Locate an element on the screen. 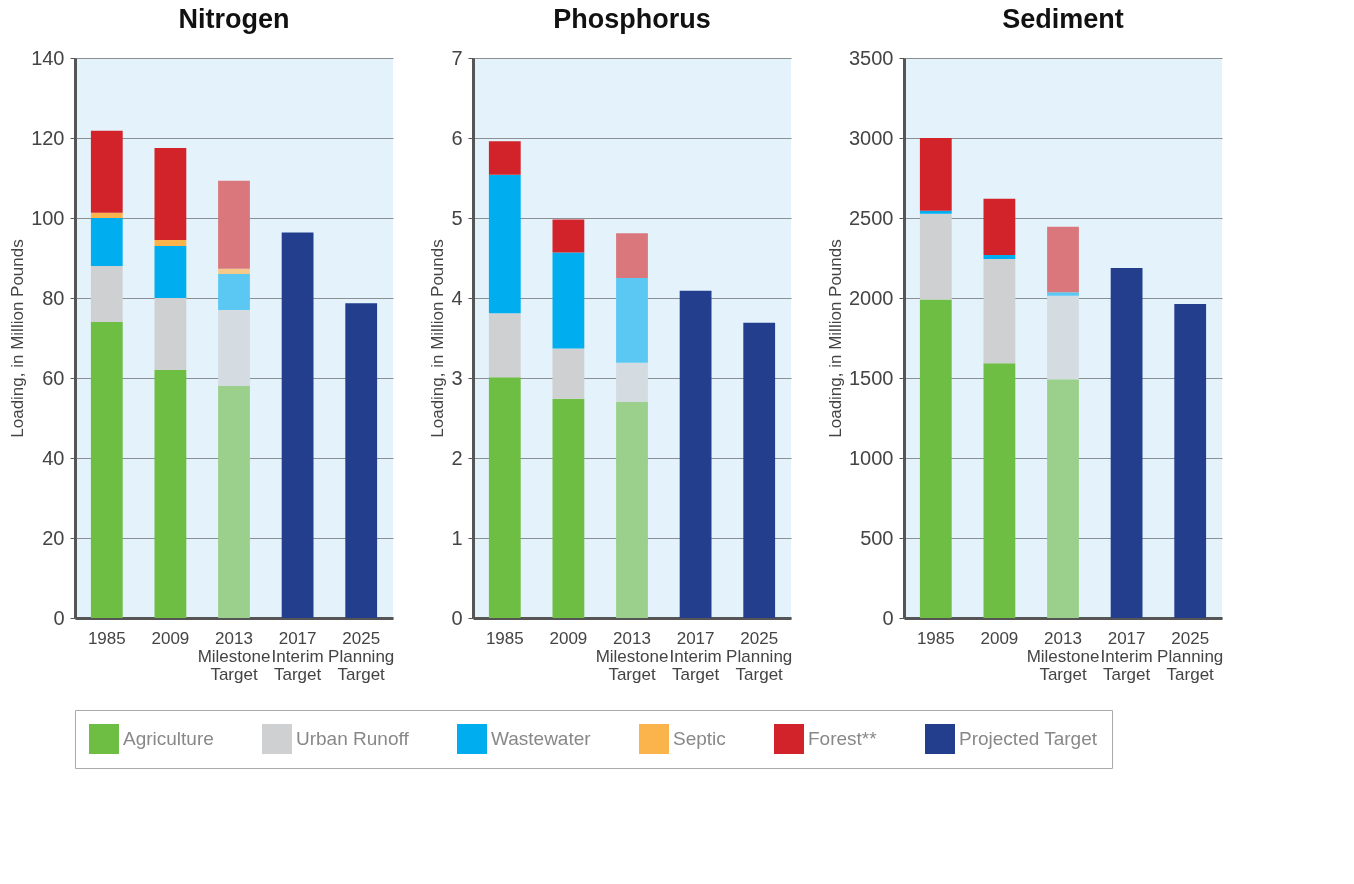 The height and width of the screenshot is (884, 1354). legend-label: Urban Runoff is located at coordinates (353, 738).